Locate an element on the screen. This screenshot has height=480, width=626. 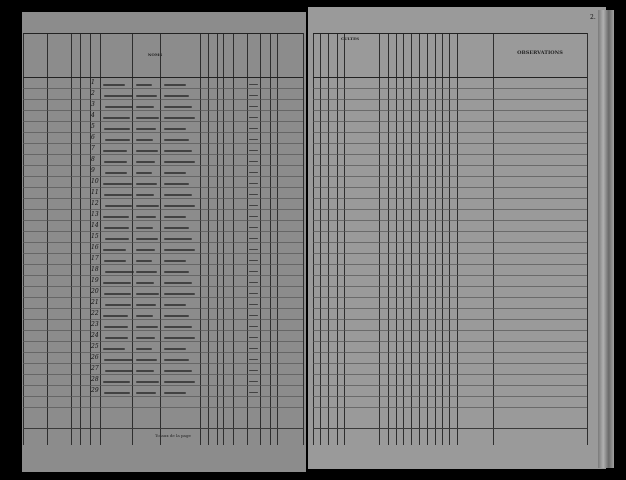
row-number: 2 is located at coordinates (93, 93).